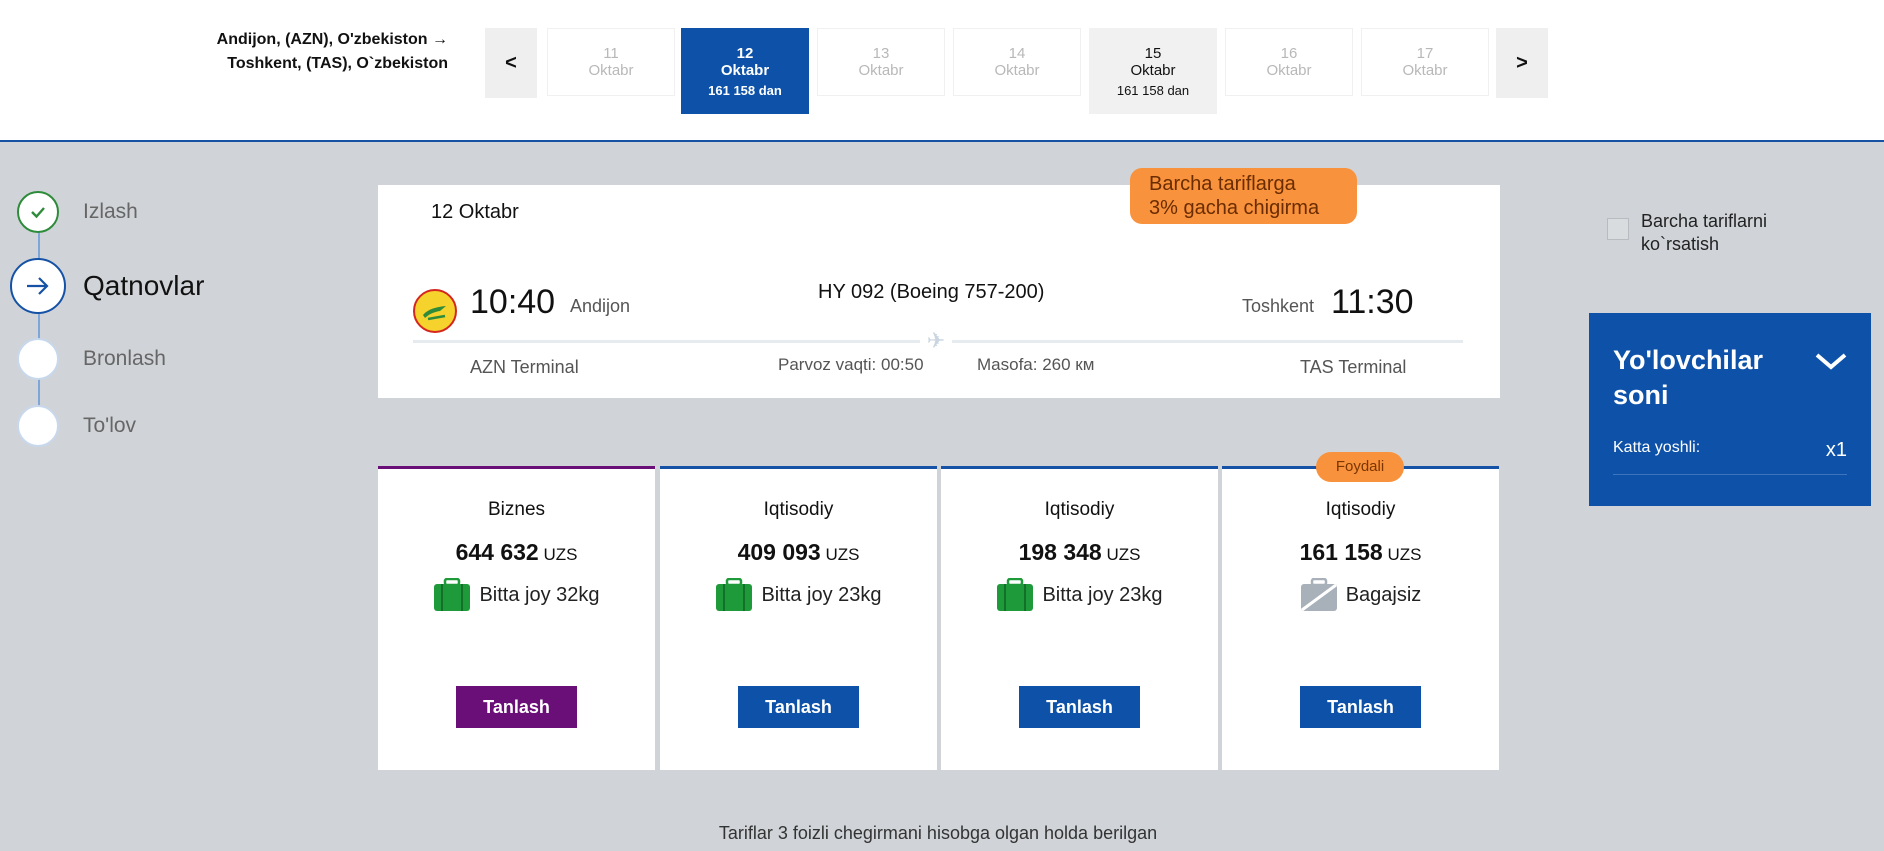 The width and height of the screenshot is (1884, 851). Describe the element at coordinates (1618, 229) in the screenshot. I see `show-all-checkbox` at that location.